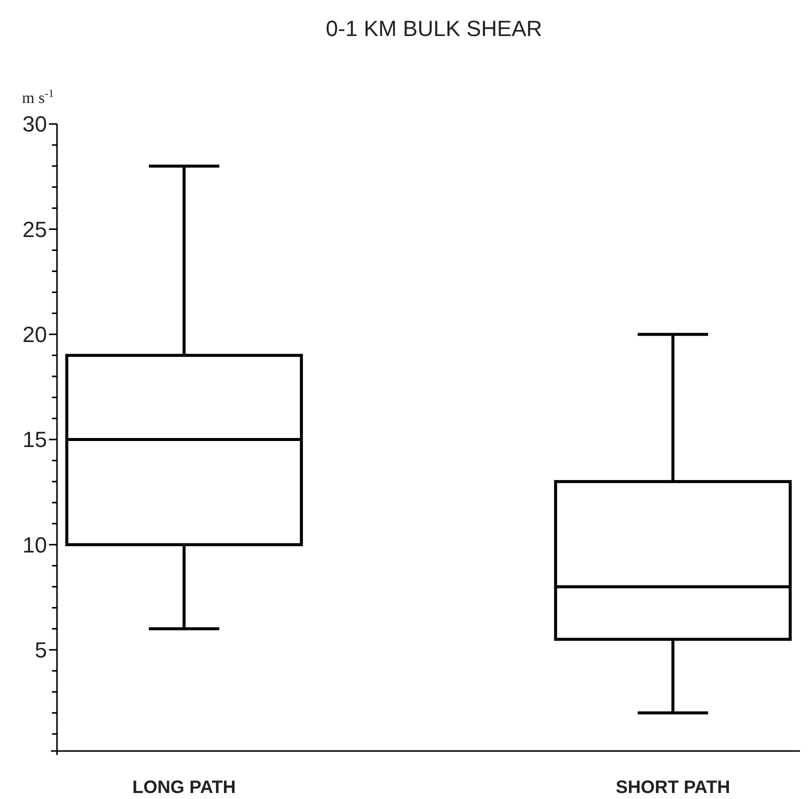 The image size is (808, 799). Describe the element at coordinates (184, 787) in the screenshot. I see `x-tick-label: LONG PATH` at that location.